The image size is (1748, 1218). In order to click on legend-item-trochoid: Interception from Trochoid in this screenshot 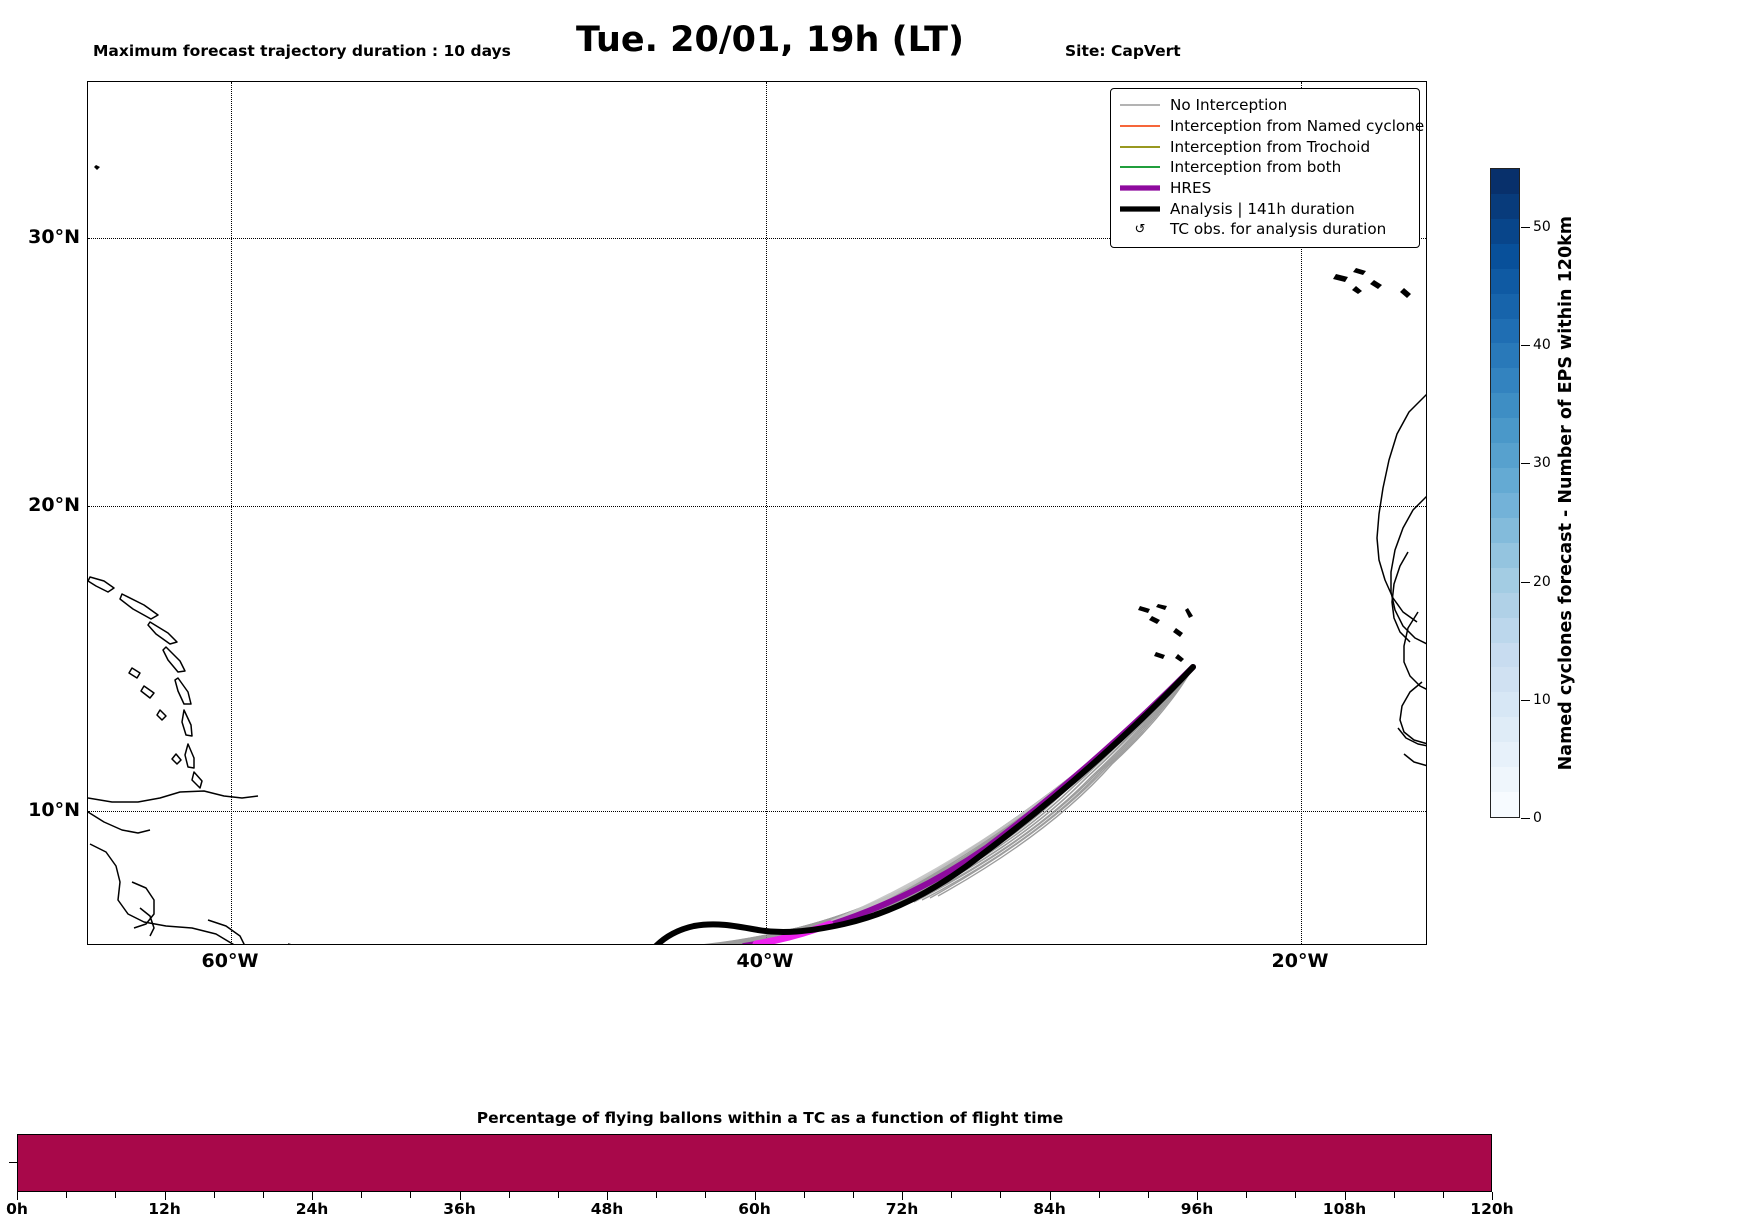, I will do `click(1265, 146)`.